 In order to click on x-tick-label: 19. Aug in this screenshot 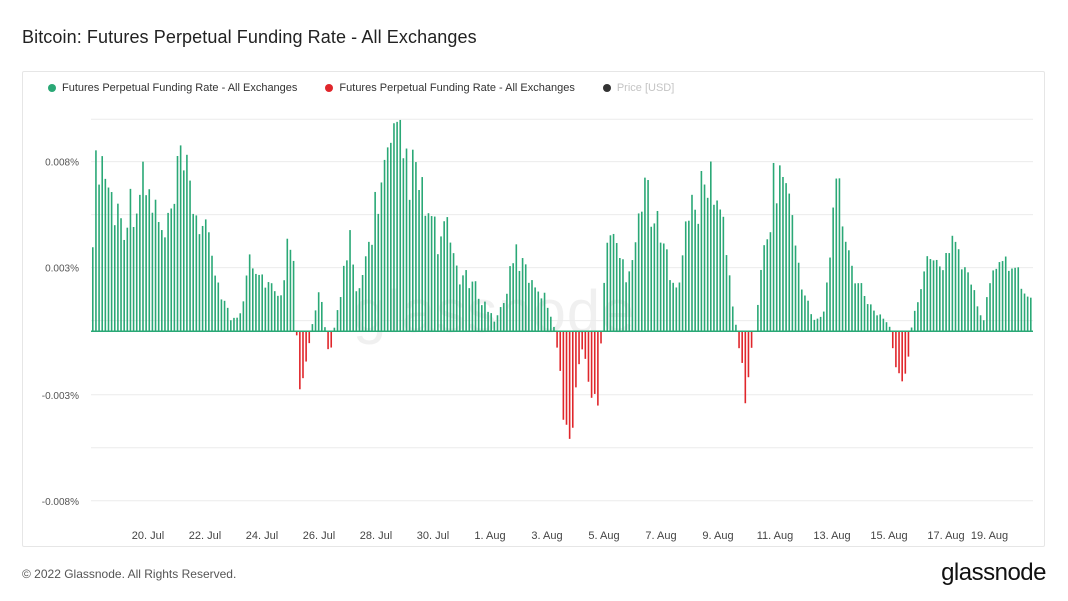, I will do `click(989, 536)`.